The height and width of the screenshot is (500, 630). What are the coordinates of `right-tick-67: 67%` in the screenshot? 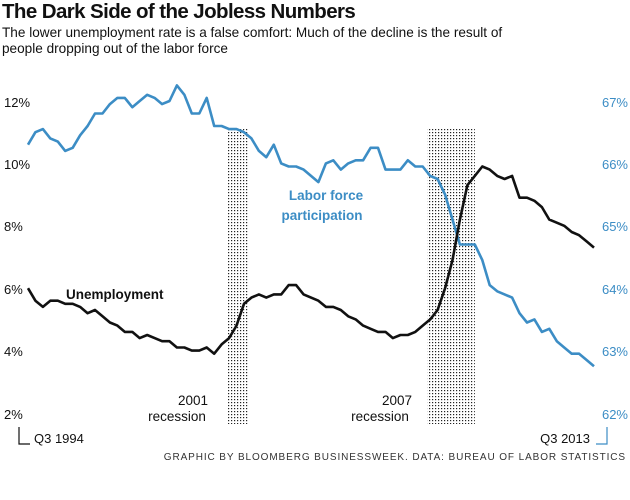 It's located at (615, 102).